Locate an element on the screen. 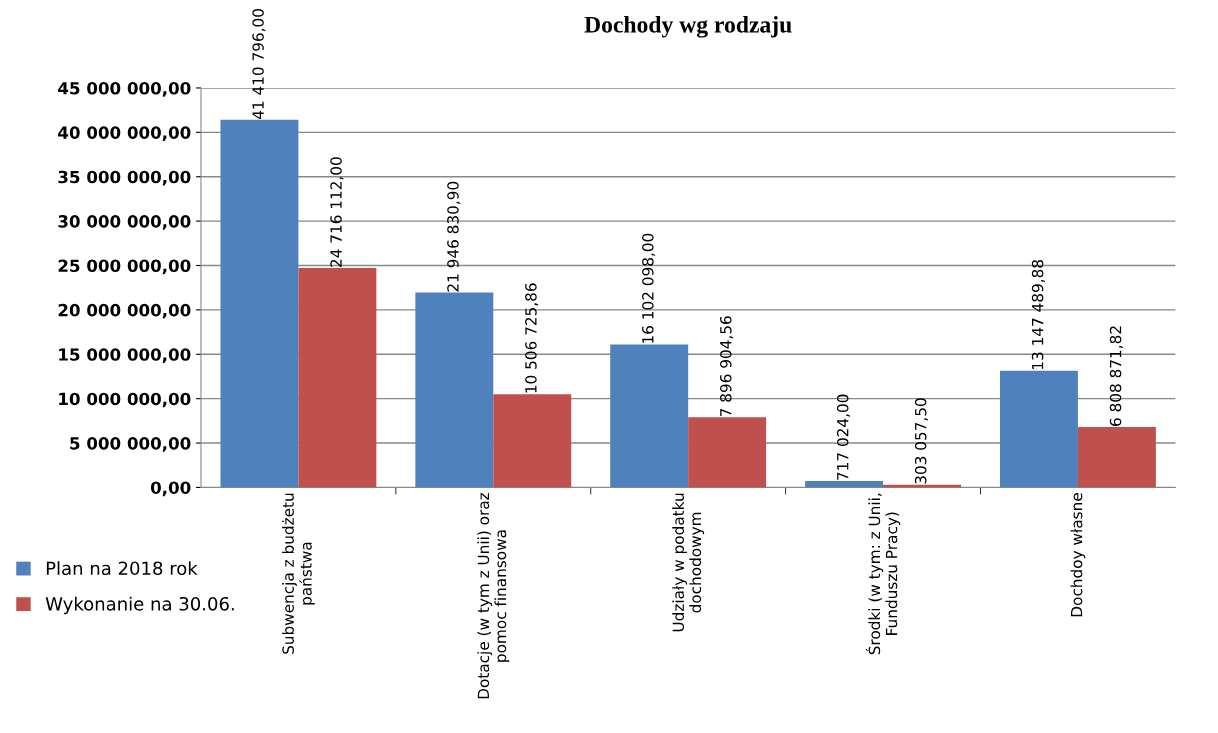 The height and width of the screenshot is (733, 1218). data-label: 24 716 112,00 is located at coordinates (337, 212).